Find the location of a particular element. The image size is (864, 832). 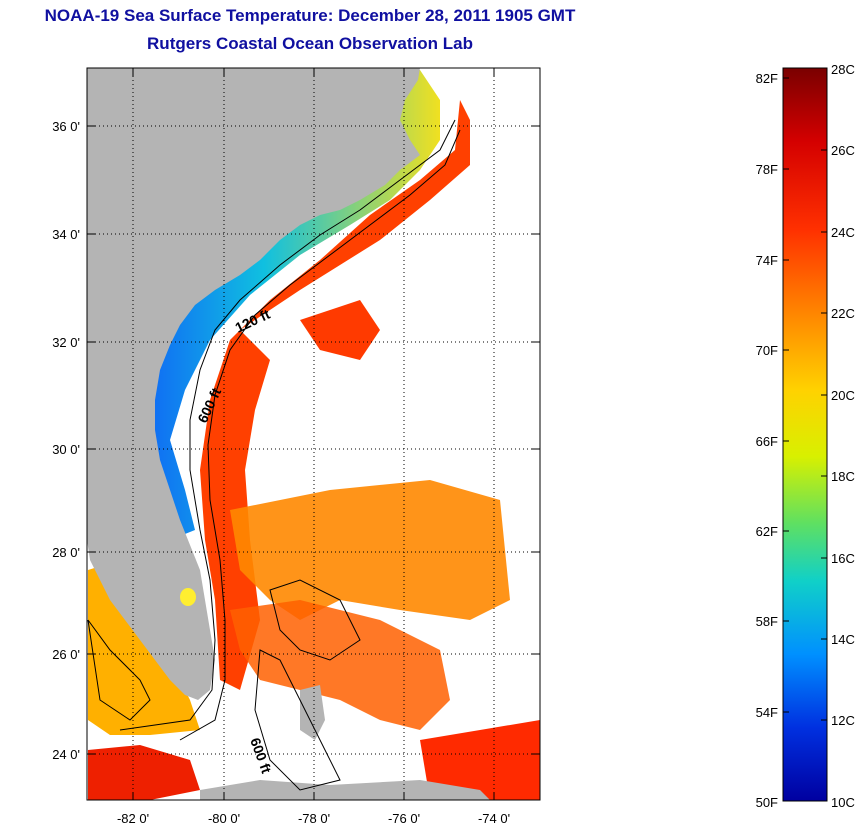

colorbar-label-c: 20C is located at coordinates (843, 395).